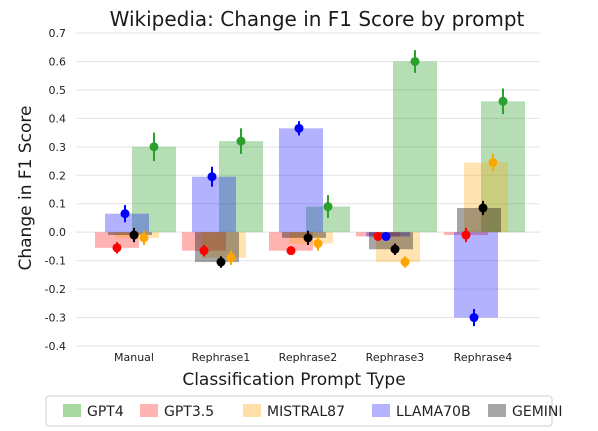 The image size is (598, 431). What do you see at coordinates (381, 410) in the screenshot?
I see `legend-swatch-llama70b` at bounding box center [381, 410].